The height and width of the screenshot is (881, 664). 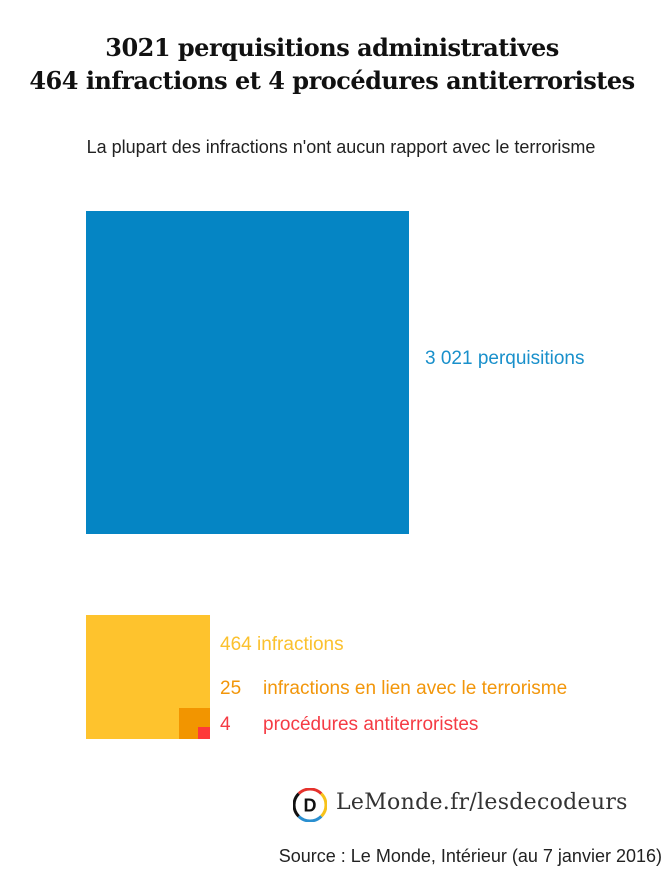 I want to click on procedures-count: 4, so click(x=225, y=724).